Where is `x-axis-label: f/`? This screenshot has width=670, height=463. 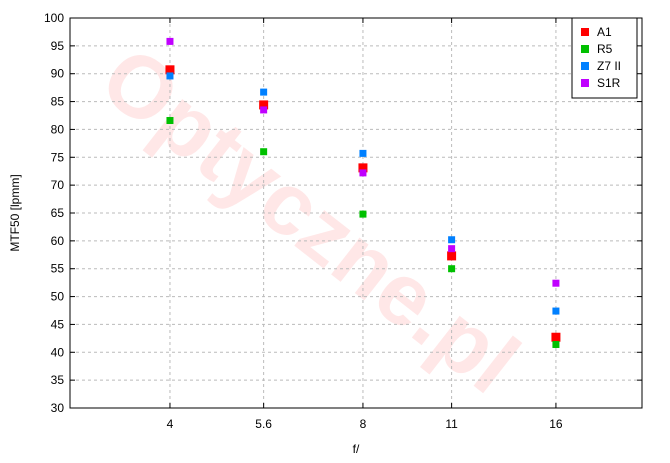
x-axis-label: f/ is located at coordinates (356, 449).